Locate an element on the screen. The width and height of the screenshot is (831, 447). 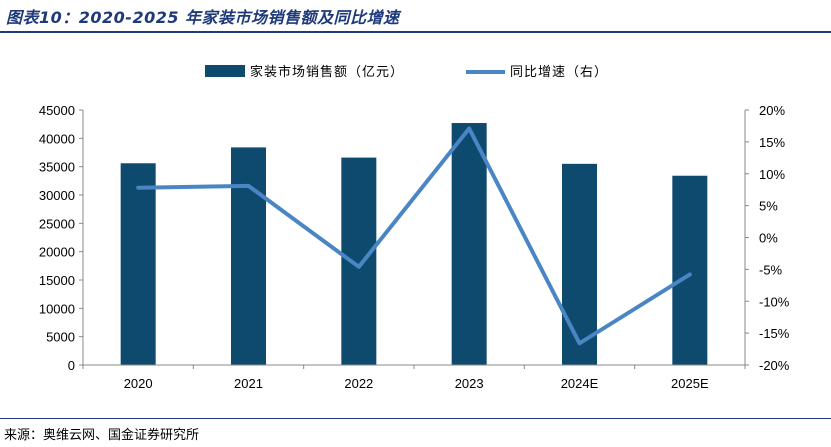
y-right-tick-label: -10% is located at coordinates (774, 301).